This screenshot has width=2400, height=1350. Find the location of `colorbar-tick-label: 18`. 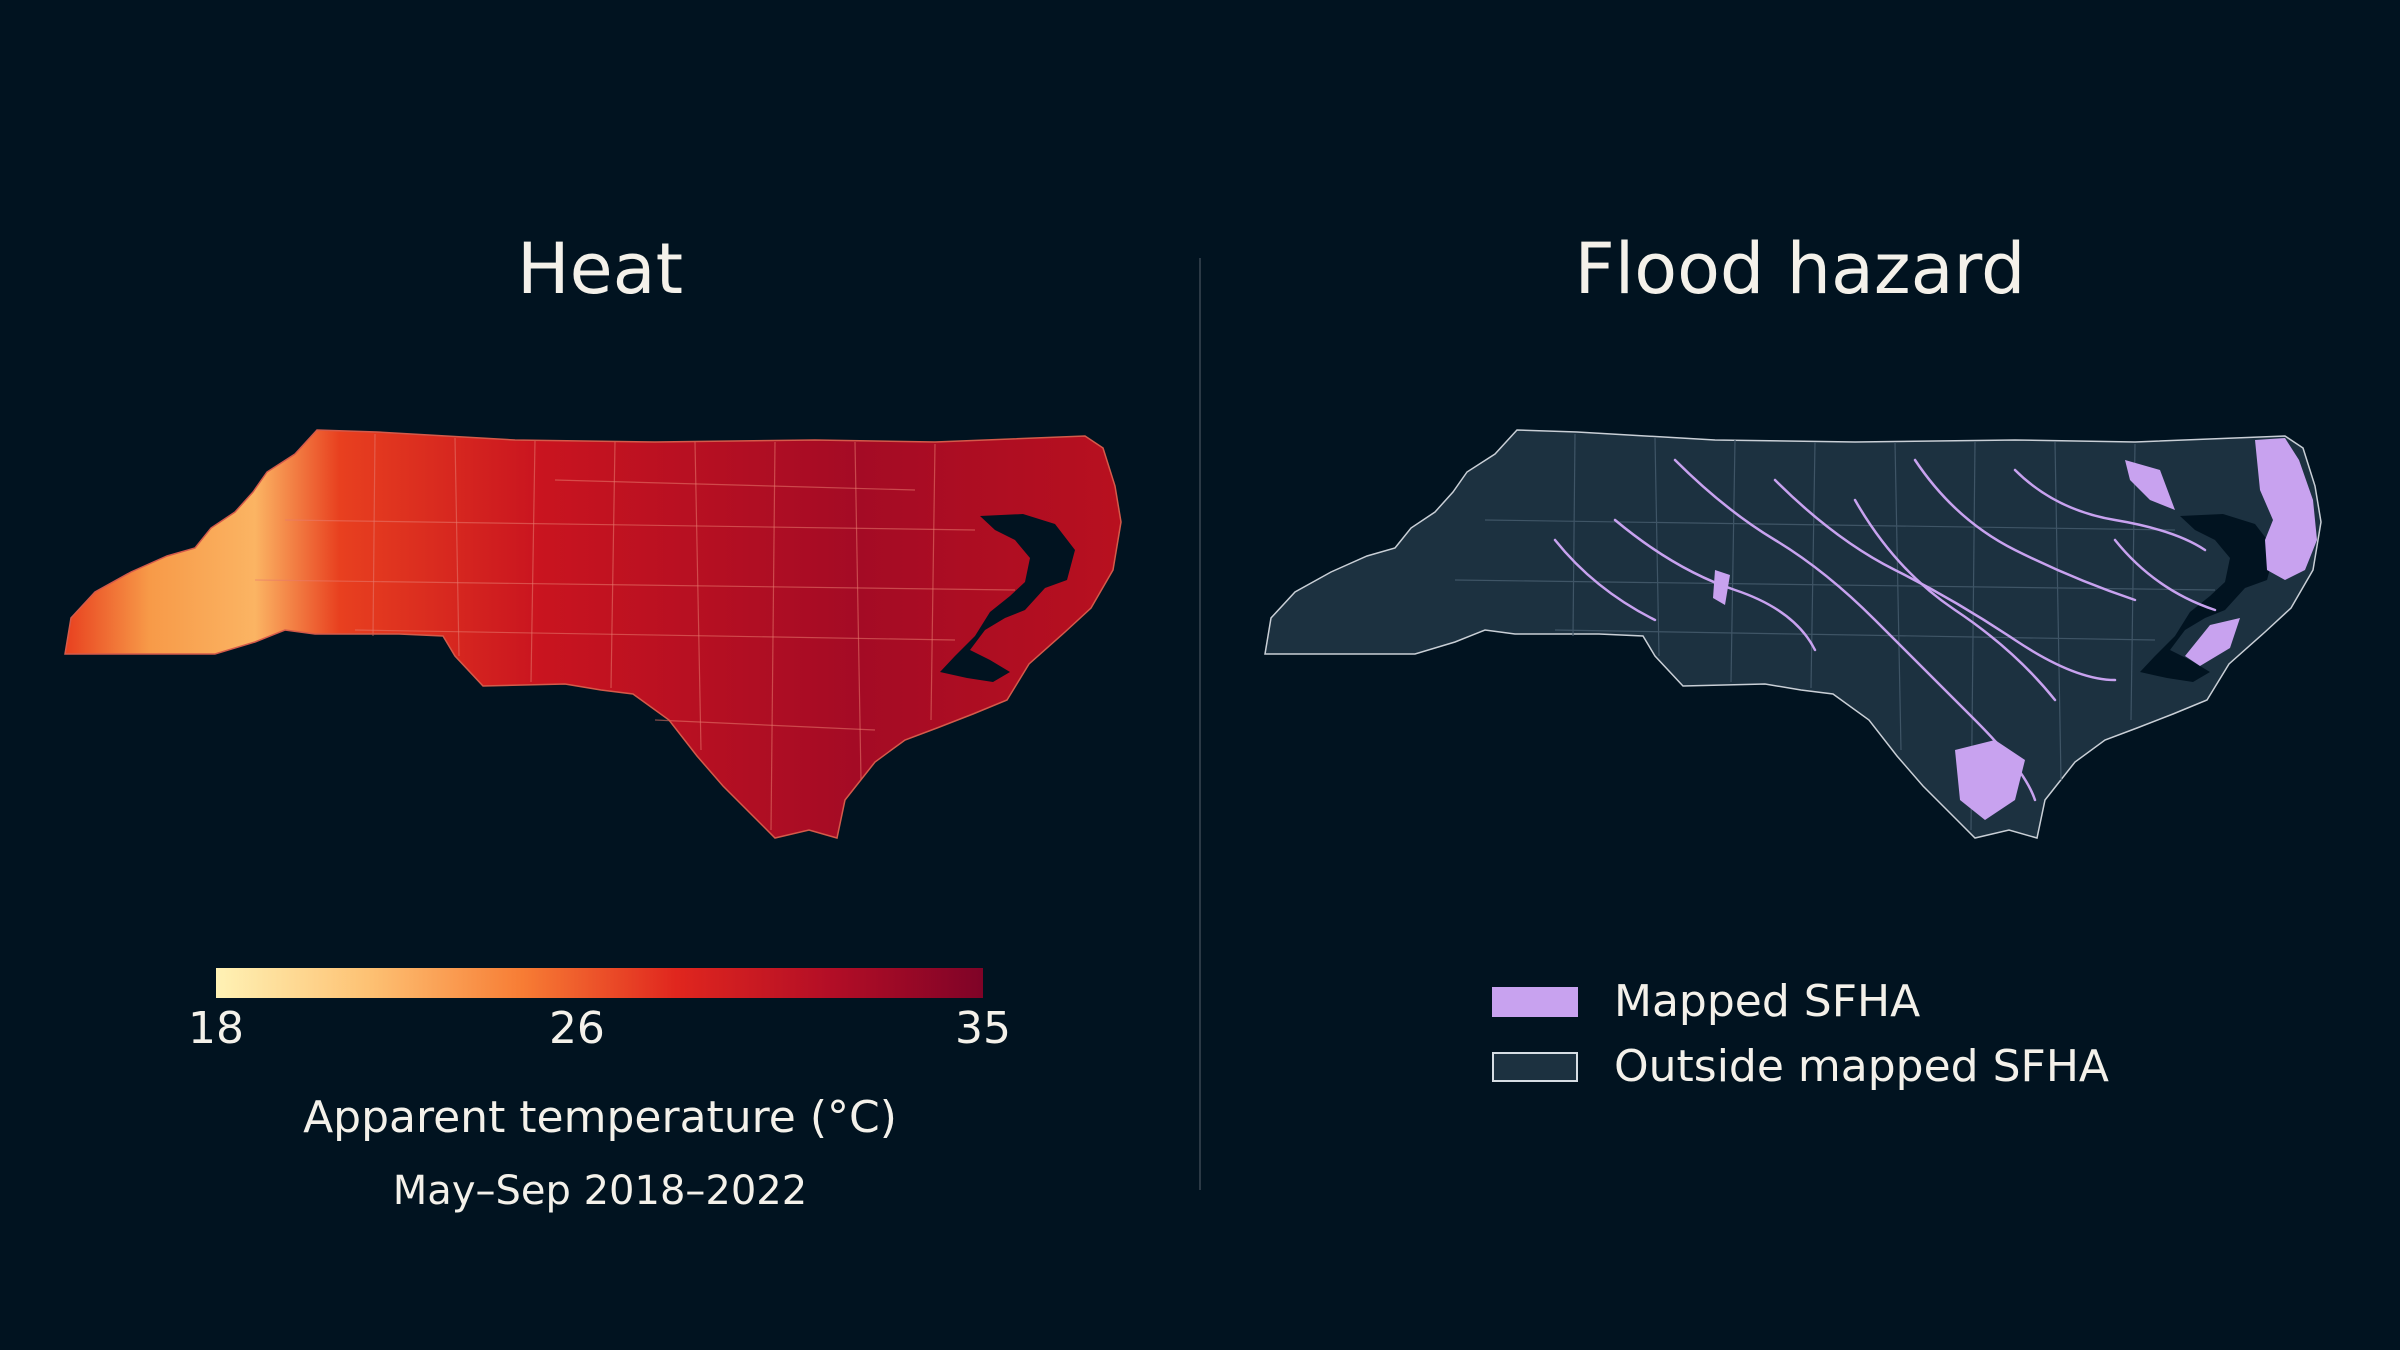

colorbar-tick-label: 18 is located at coordinates (216, 1028).